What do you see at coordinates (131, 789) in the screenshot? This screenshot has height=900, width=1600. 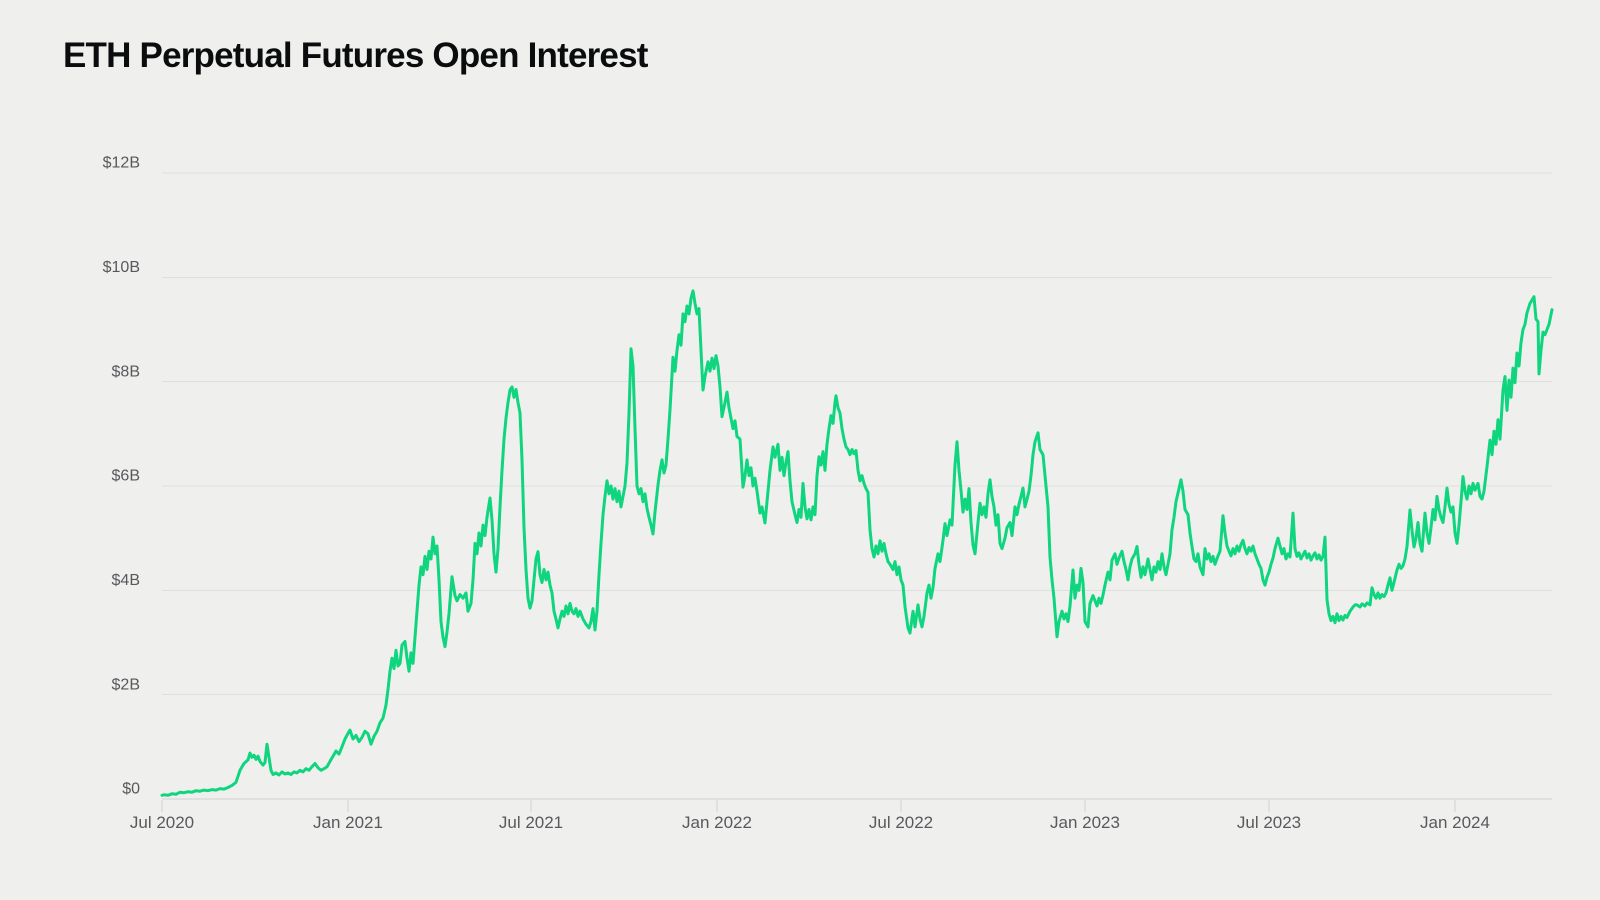 I see `y-tick-label: $0` at bounding box center [131, 789].